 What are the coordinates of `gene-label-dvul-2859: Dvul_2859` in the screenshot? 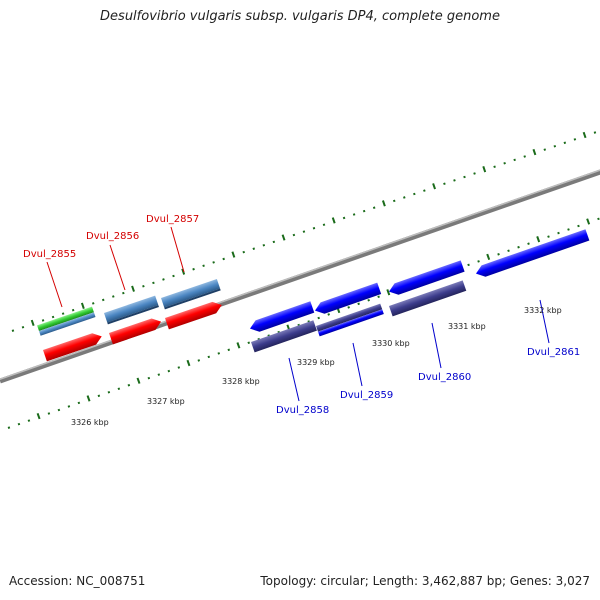 It's located at (366, 395).